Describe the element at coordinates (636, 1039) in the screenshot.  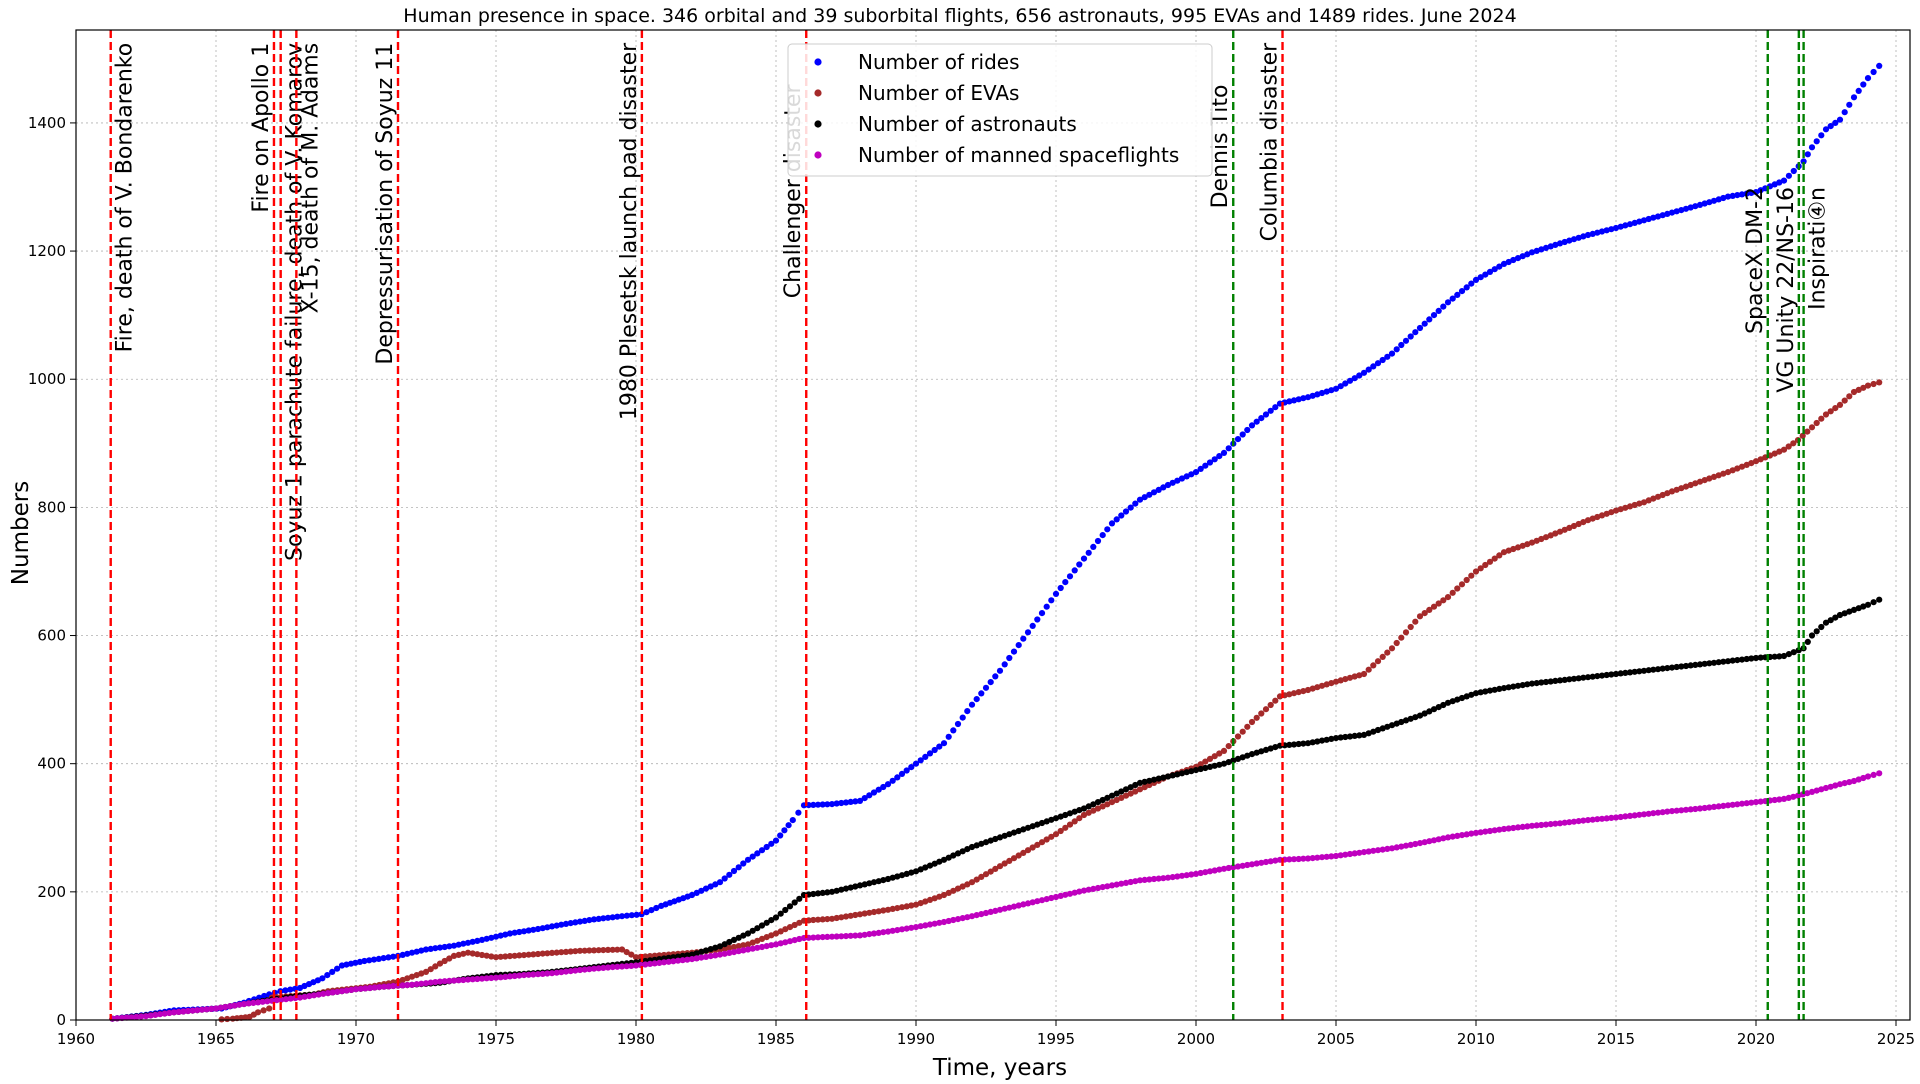
I see `x-tick-label: 1980` at that location.